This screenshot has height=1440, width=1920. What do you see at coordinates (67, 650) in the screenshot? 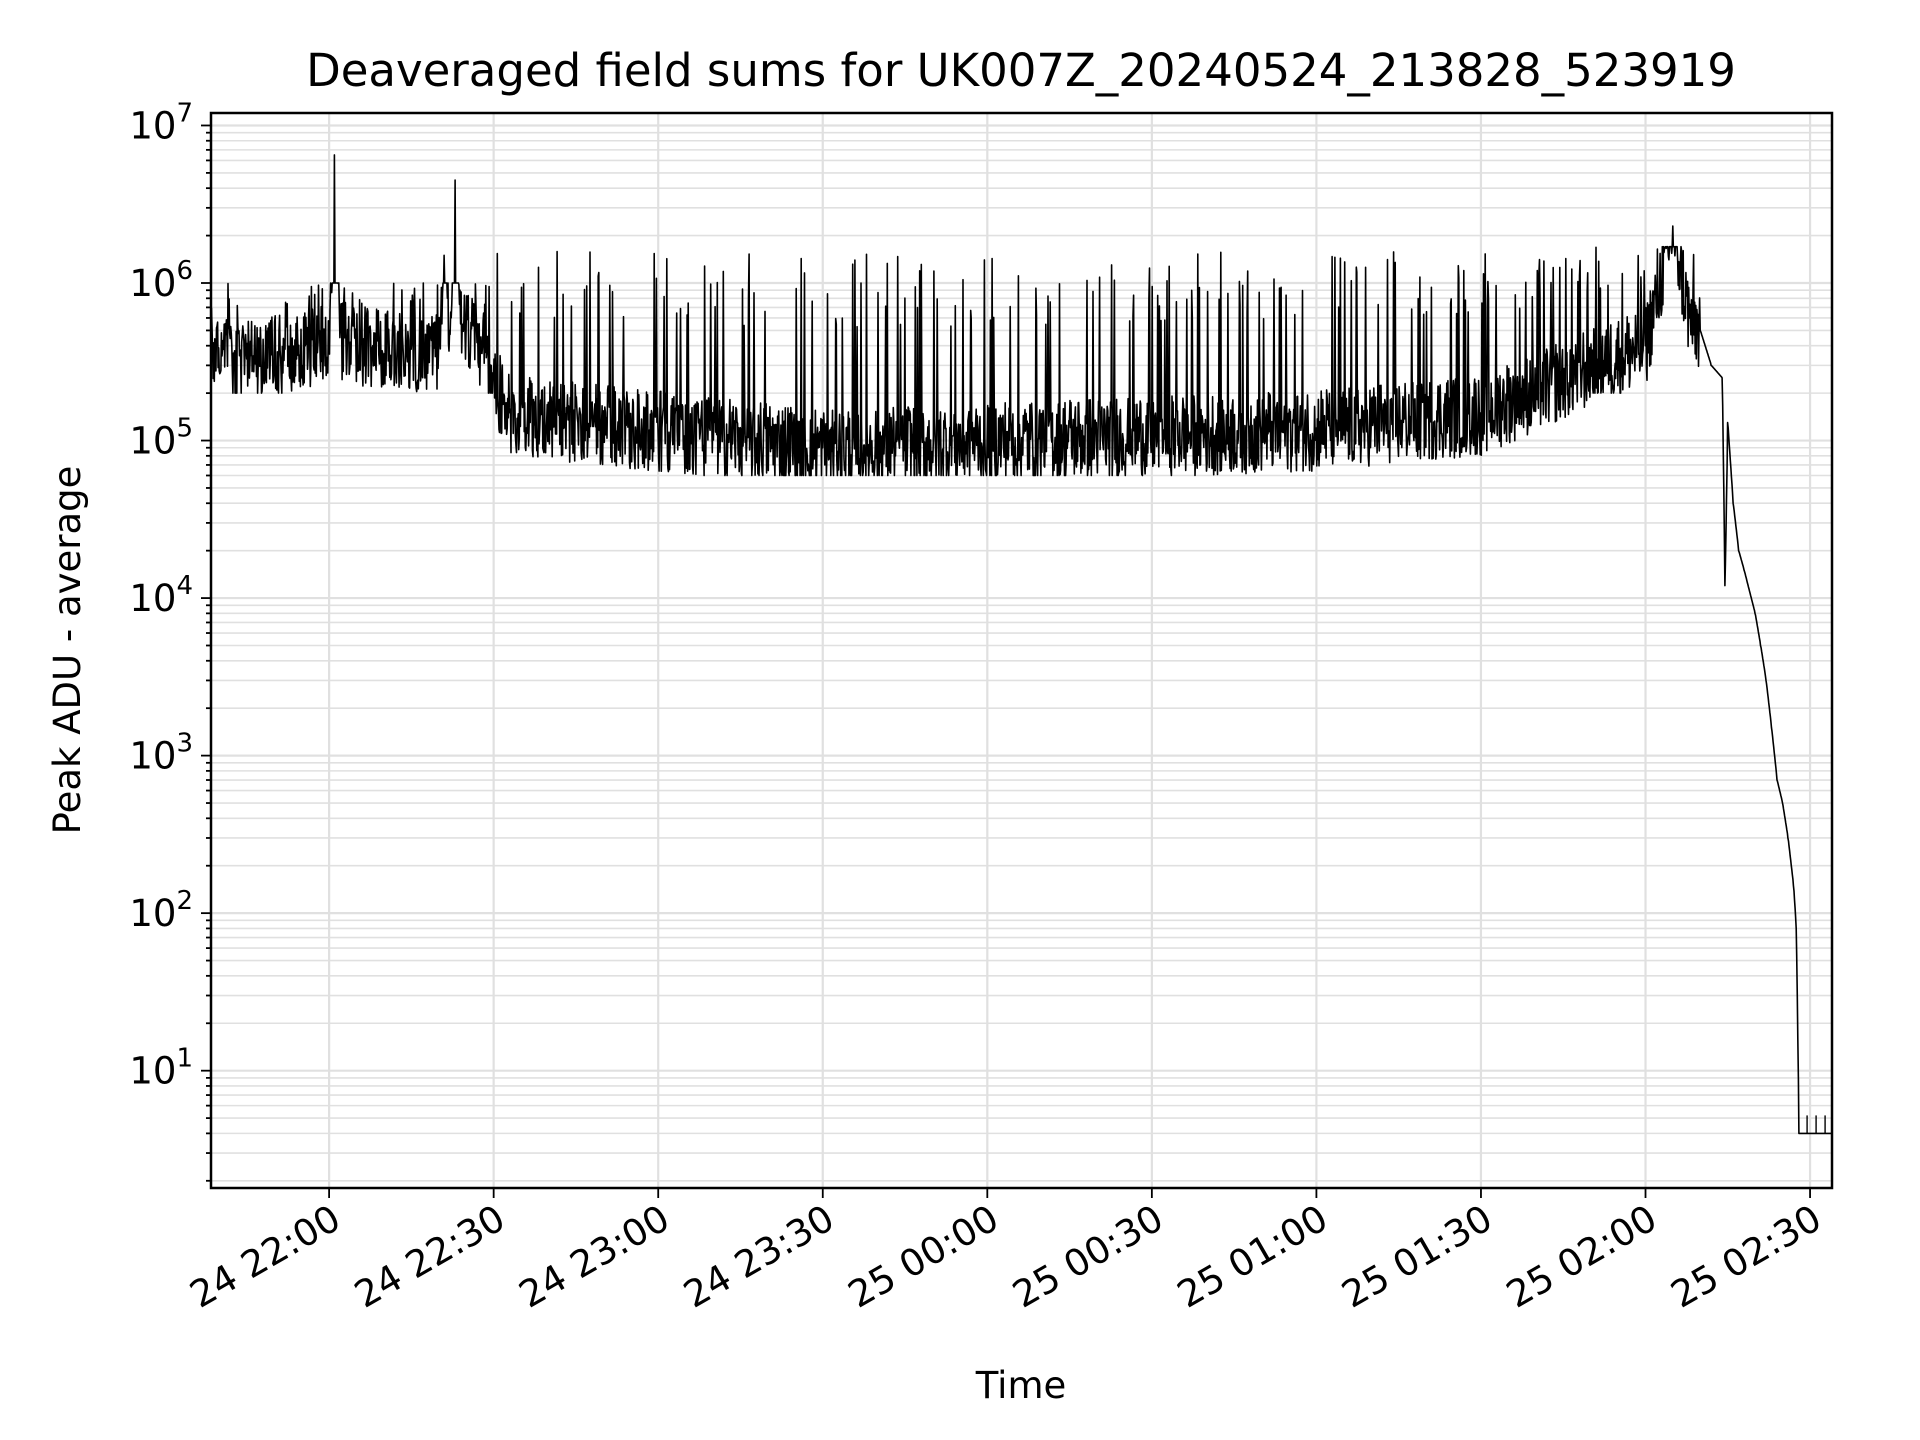
I see `y-axis-label: Peak ADU - average` at bounding box center [67, 650].